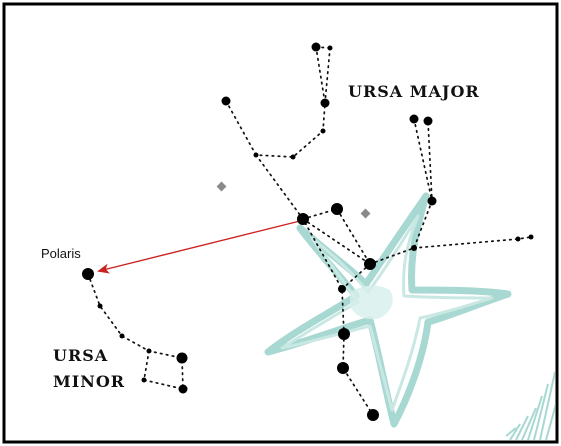 Image resolution: width=561 pixels, height=446 pixels. What do you see at coordinates (89, 381) in the screenshot?
I see `ursa-minor-label-line2: MINOR` at bounding box center [89, 381].